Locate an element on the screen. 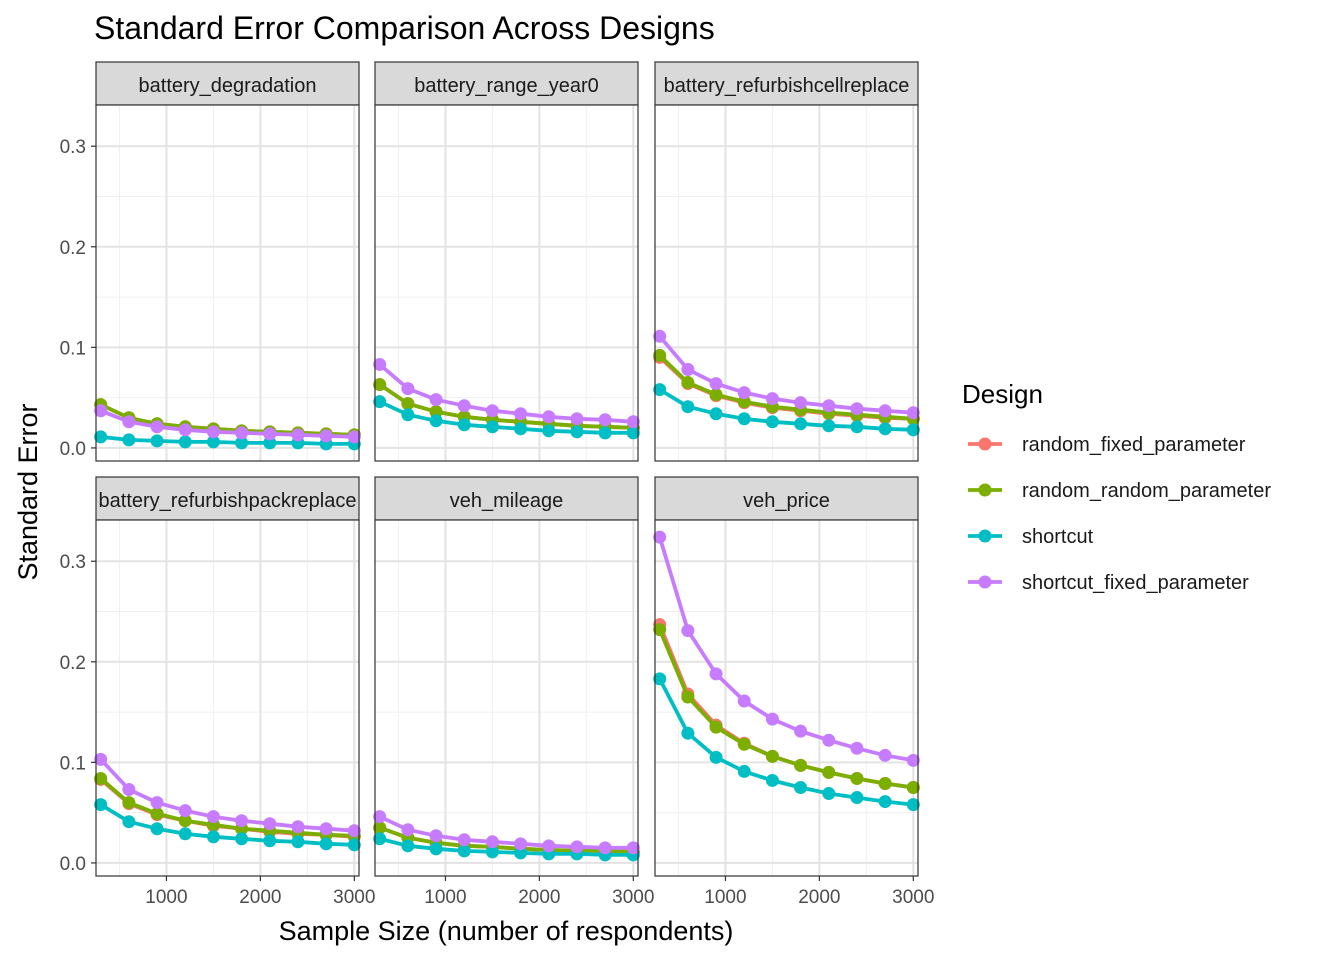  y-tick-label: 0.1 is located at coordinates (73, 348).